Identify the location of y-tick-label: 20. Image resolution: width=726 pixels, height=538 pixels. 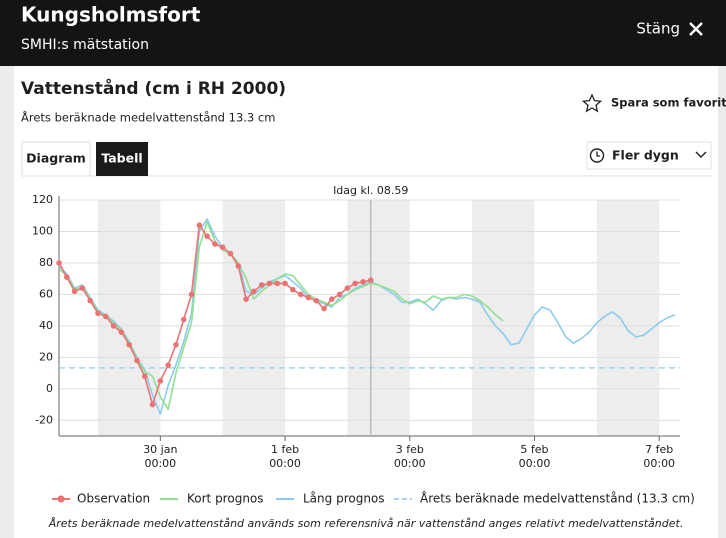
(46, 356).